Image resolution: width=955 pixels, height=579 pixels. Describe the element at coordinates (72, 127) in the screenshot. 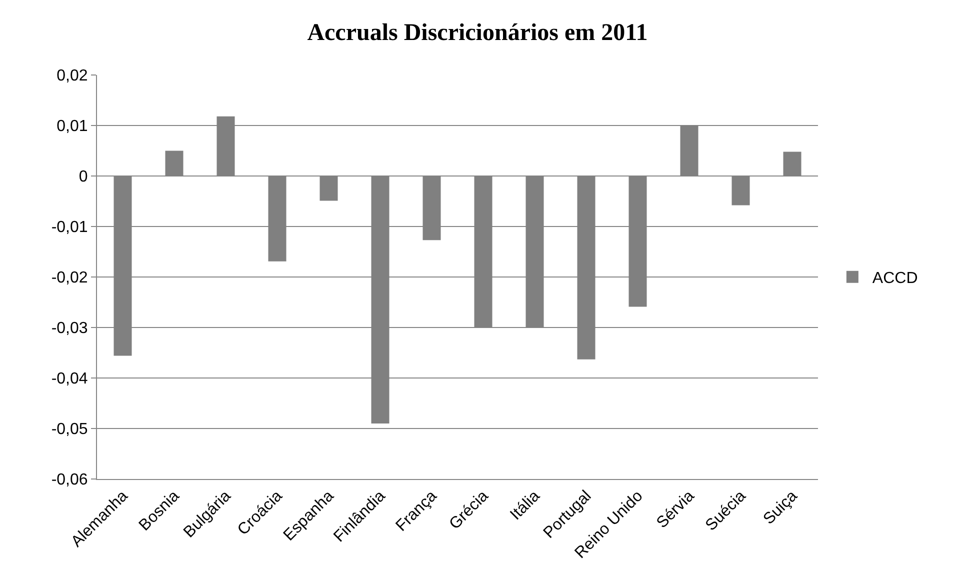

I see `y-tick-label: 0,01` at that location.